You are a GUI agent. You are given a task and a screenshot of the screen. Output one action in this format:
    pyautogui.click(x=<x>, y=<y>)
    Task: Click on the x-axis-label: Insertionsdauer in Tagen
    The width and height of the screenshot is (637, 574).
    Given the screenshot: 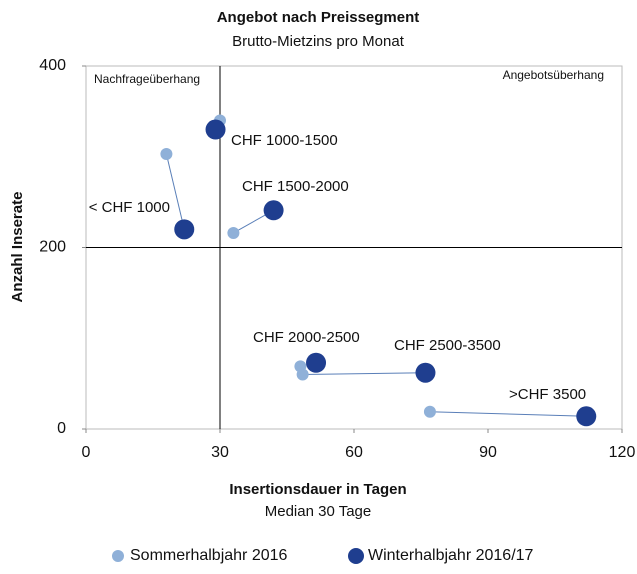 What is the action you would take?
    pyautogui.click(x=317, y=489)
    